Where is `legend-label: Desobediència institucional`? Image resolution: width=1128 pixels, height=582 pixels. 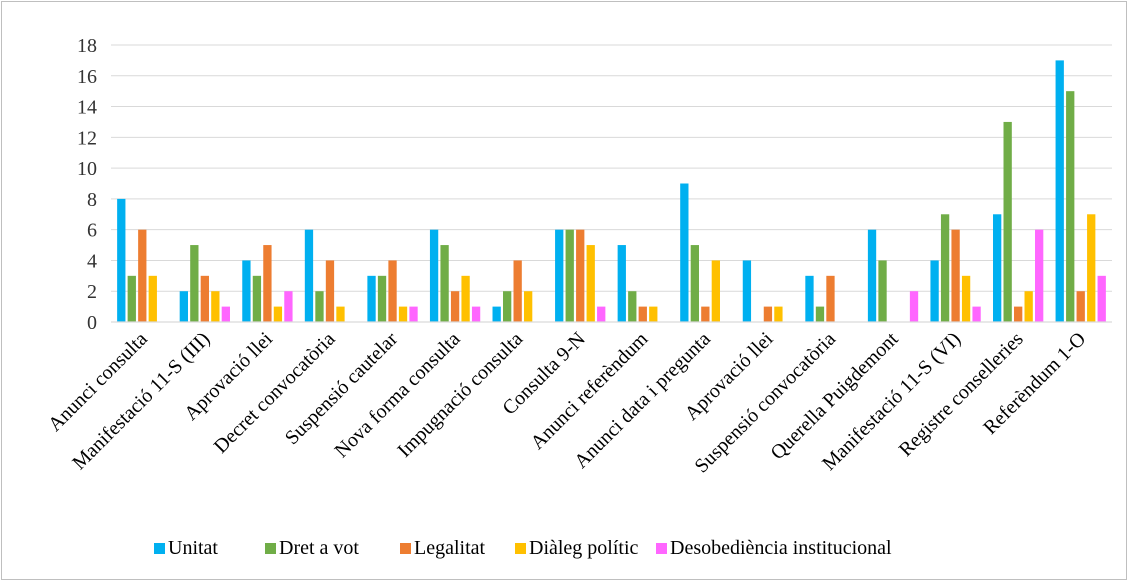 legend-label: Desobediència institucional is located at coordinates (781, 548).